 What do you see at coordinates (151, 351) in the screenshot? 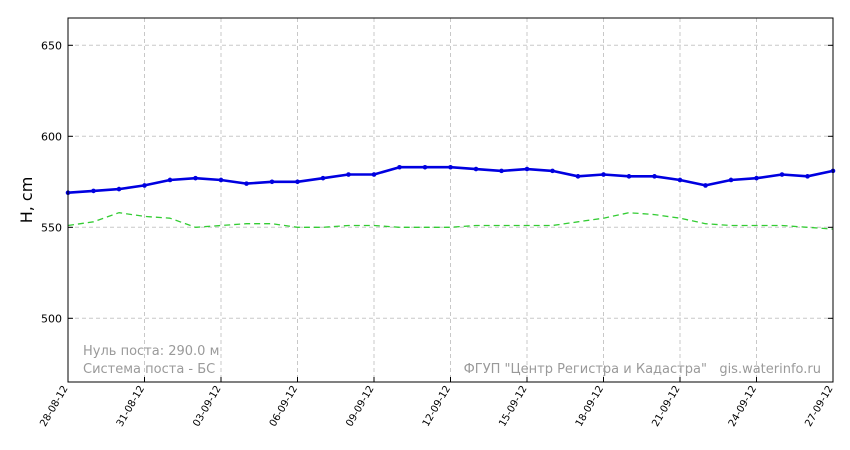
I see `annotation-datum: Нуль поста: 290.0 м` at bounding box center [151, 351].